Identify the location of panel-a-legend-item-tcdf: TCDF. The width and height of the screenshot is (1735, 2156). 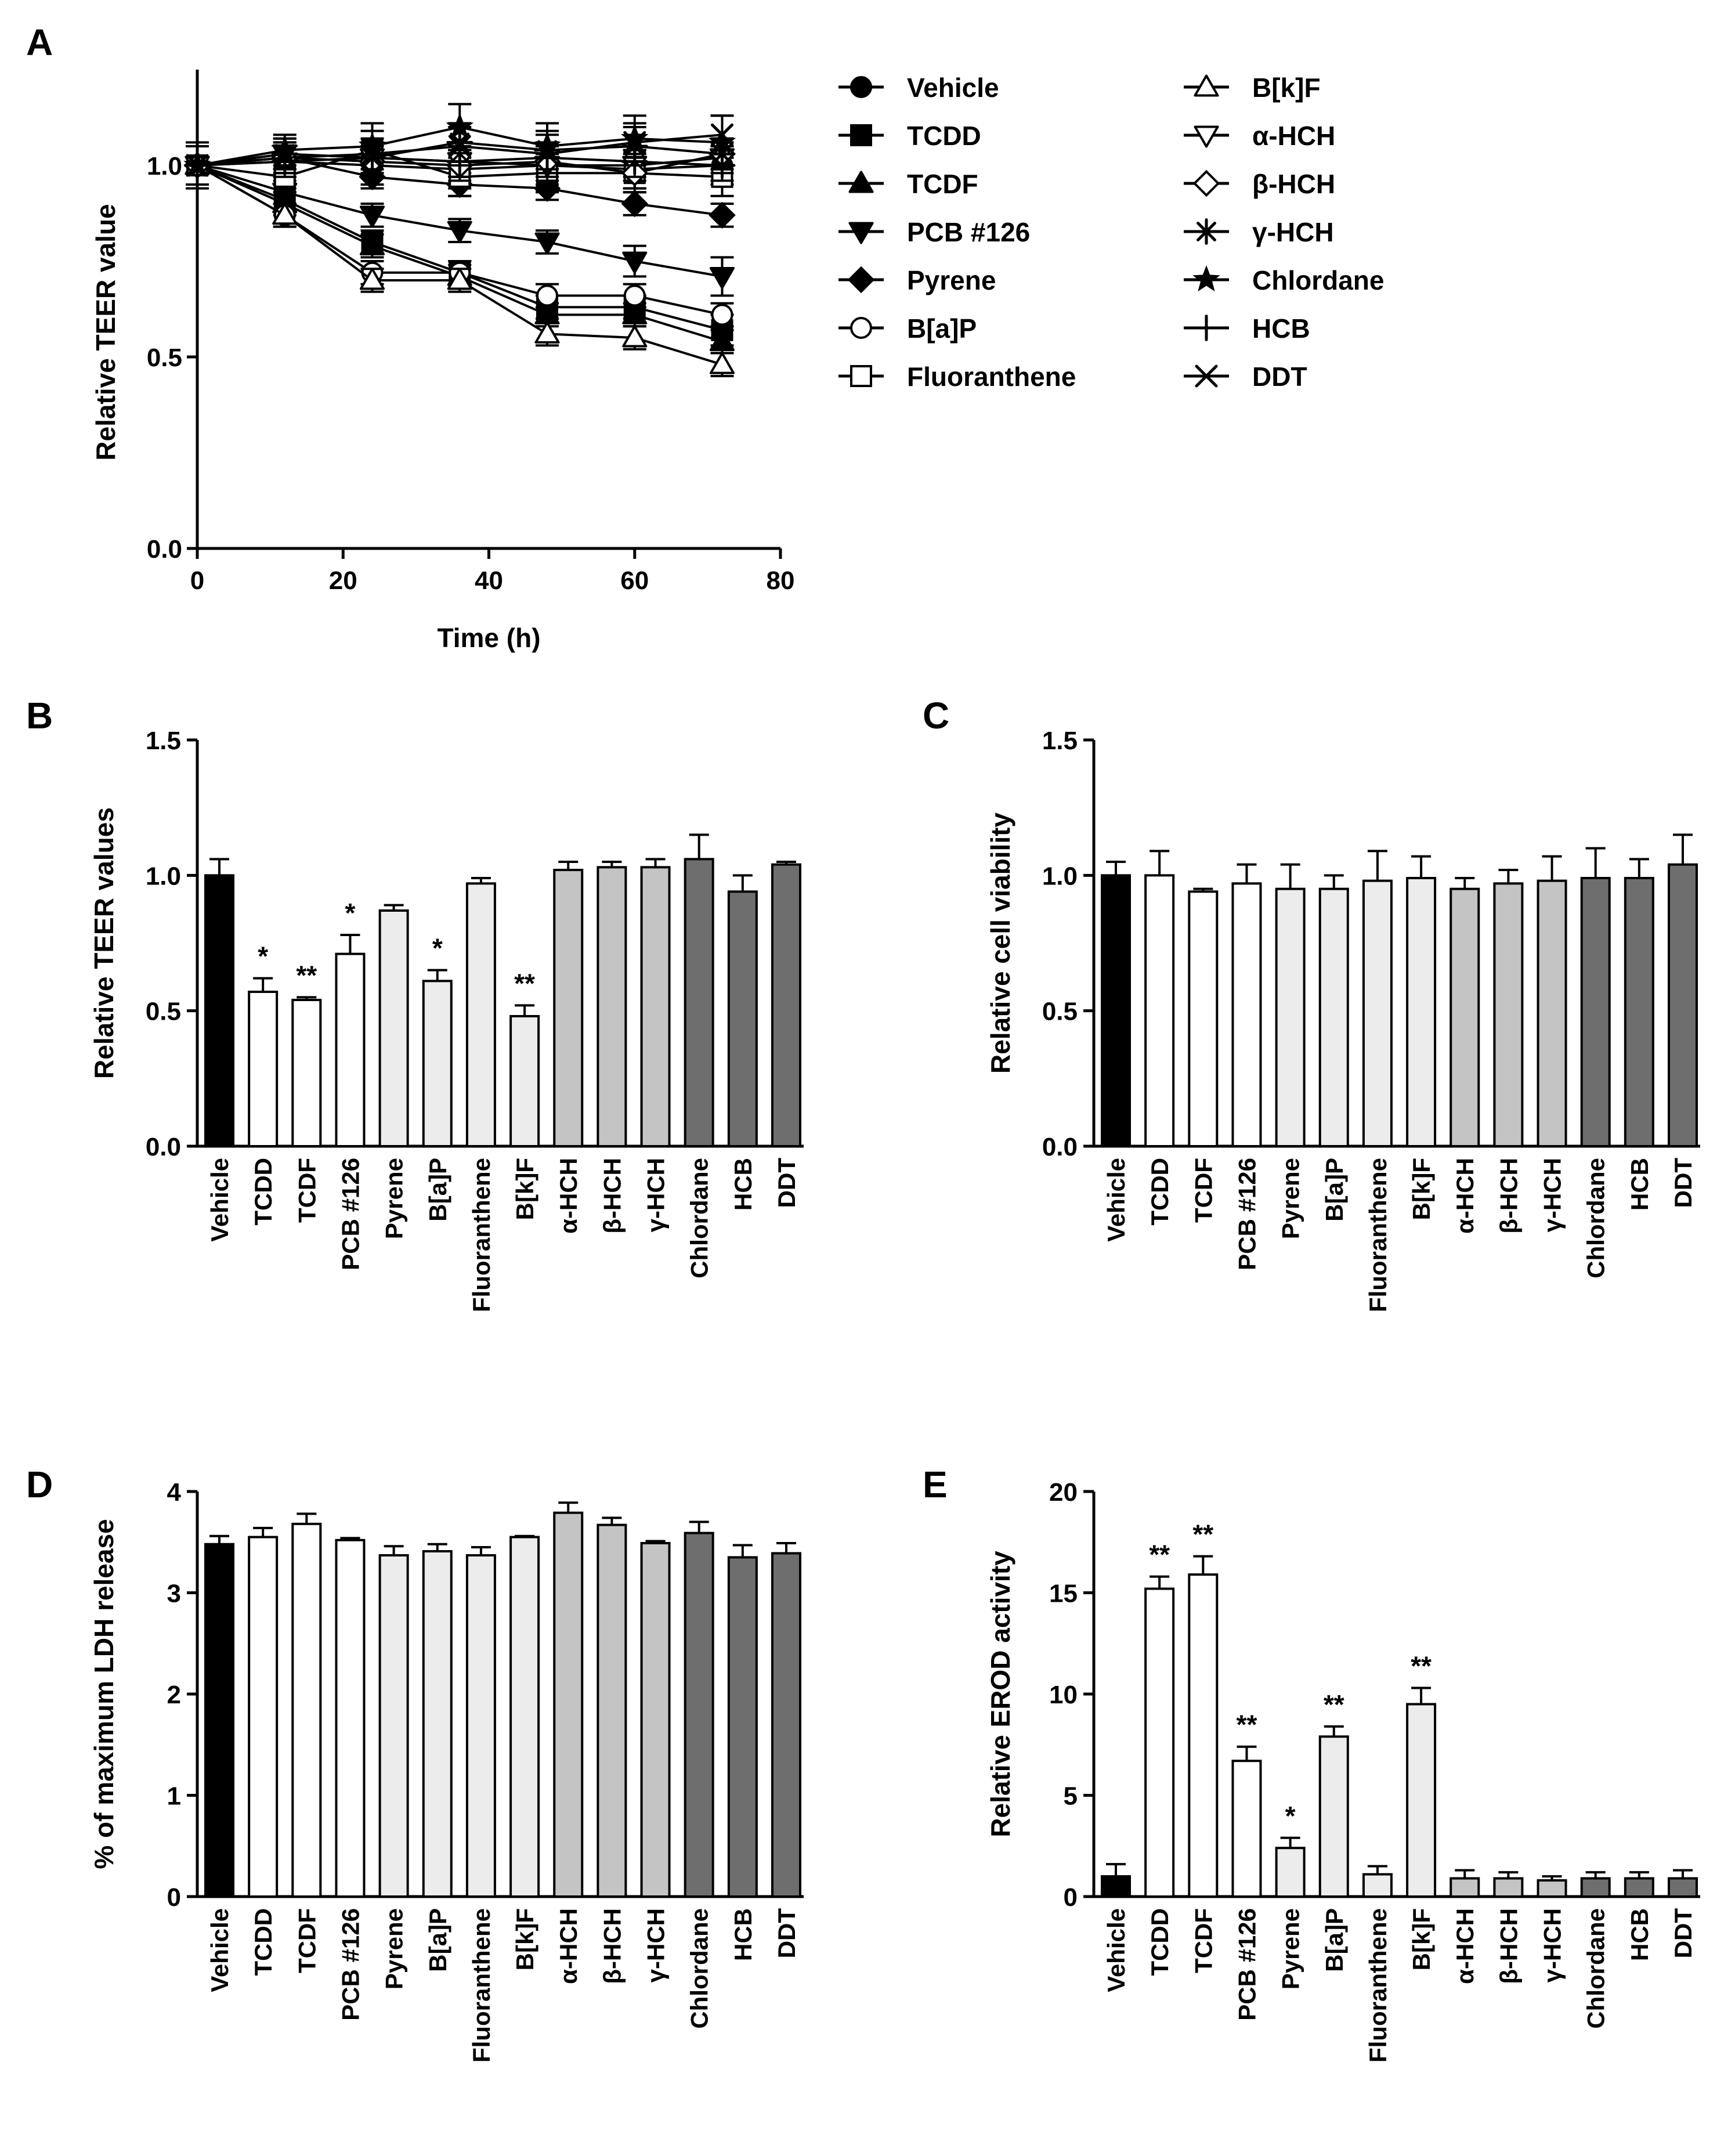
(908, 184).